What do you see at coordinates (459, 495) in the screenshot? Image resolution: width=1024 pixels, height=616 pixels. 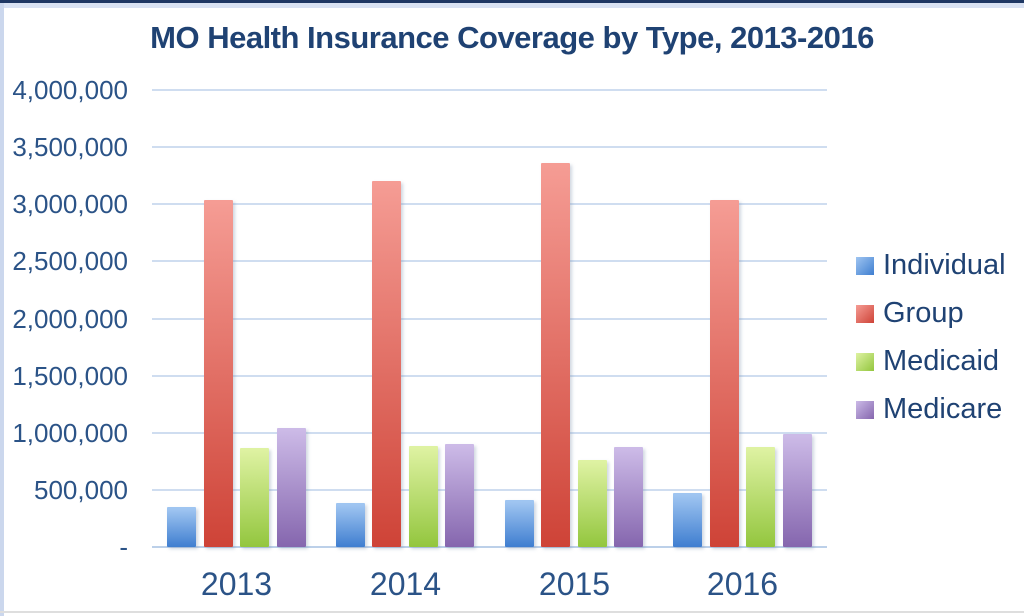 I see `bar-medicare-2014` at bounding box center [459, 495].